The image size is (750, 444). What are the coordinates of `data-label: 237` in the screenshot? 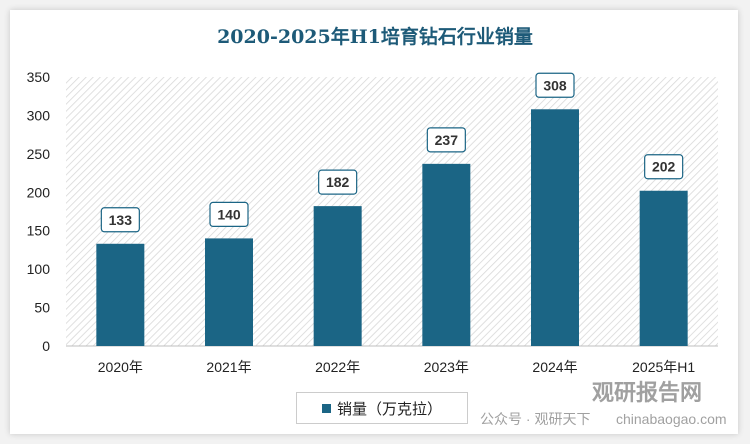 It's located at (447, 140).